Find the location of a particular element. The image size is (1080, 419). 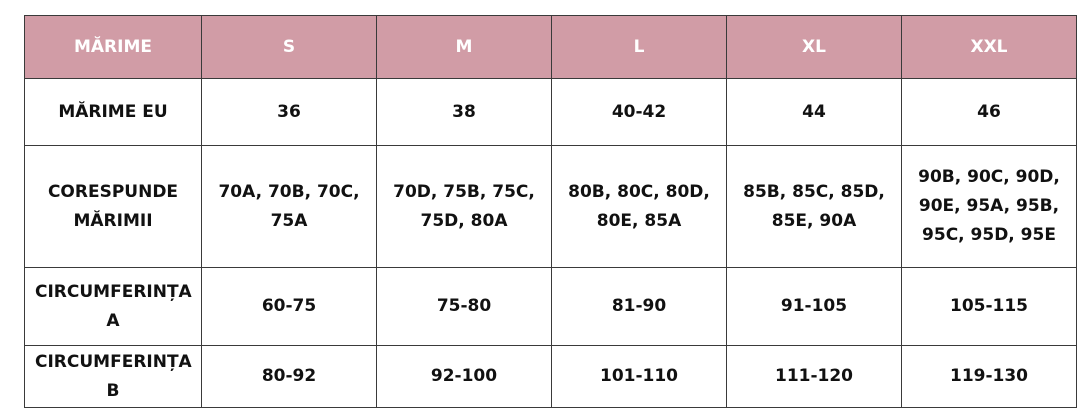

table-cell: 70A, 70B, 70C, 75A is located at coordinates (289, 206).